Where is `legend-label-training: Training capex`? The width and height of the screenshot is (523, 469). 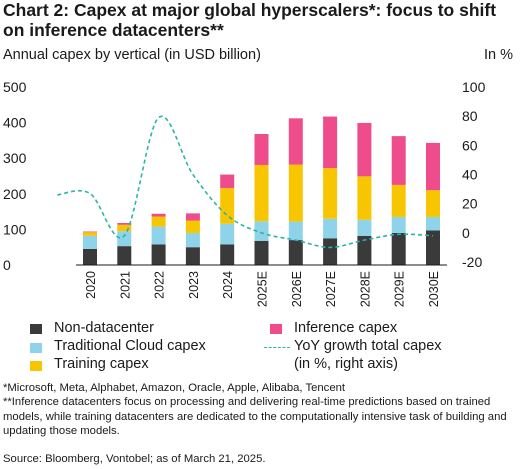
legend-label-training: Training capex is located at coordinates (101, 364).